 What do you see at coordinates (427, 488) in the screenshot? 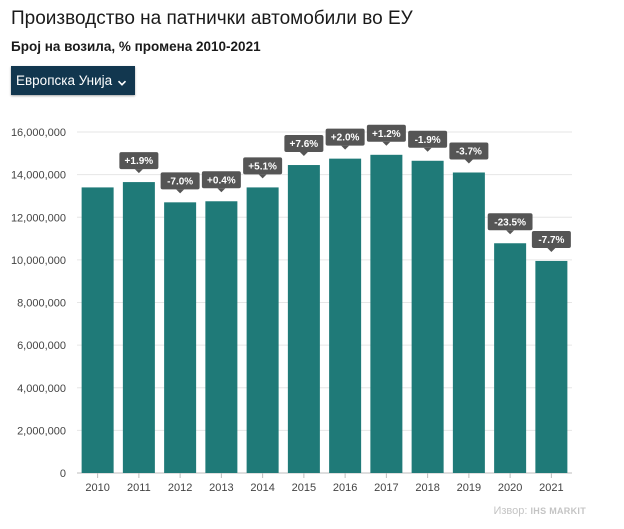
I see `x-tick-label: 2018` at bounding box center [427, 488].